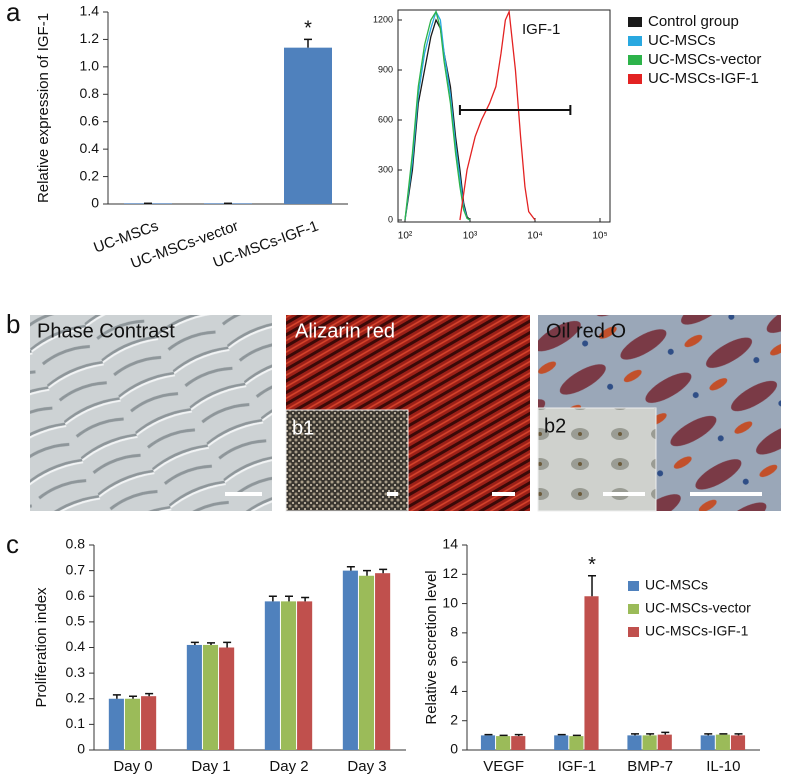 This screenshot has width=787, height=782. I want to click on x-tick-label: IGF-1, so click(577, 766).